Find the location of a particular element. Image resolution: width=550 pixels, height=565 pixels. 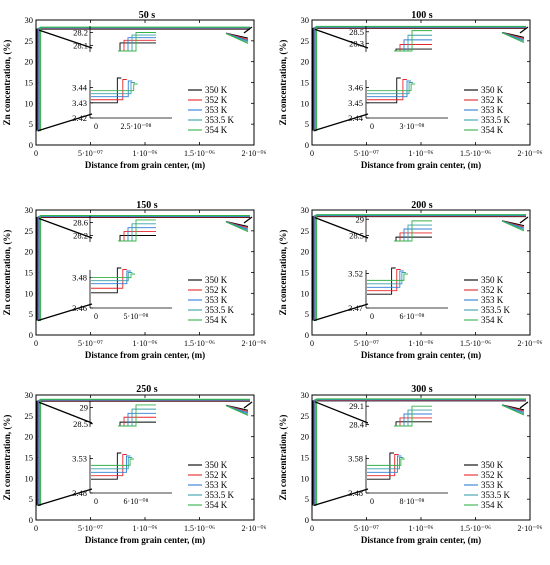

inset-top-ytick-label: 28.4 is located at coordinates (357, 424).